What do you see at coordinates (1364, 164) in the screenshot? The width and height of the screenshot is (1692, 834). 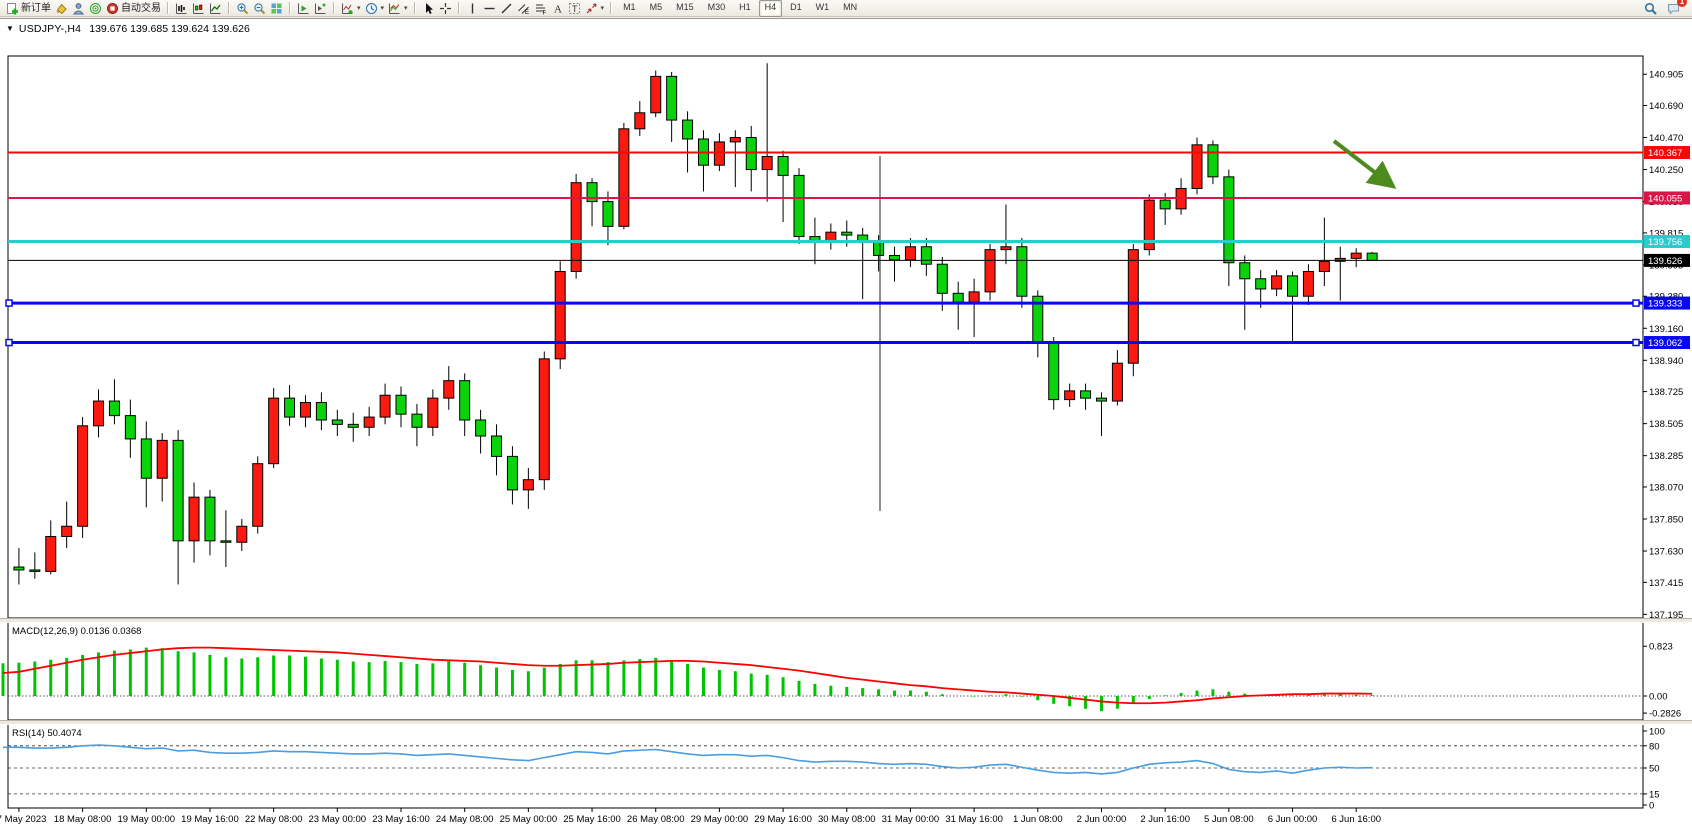 I see `sell-arrow-annotation` at bounding box center [1364, 164].